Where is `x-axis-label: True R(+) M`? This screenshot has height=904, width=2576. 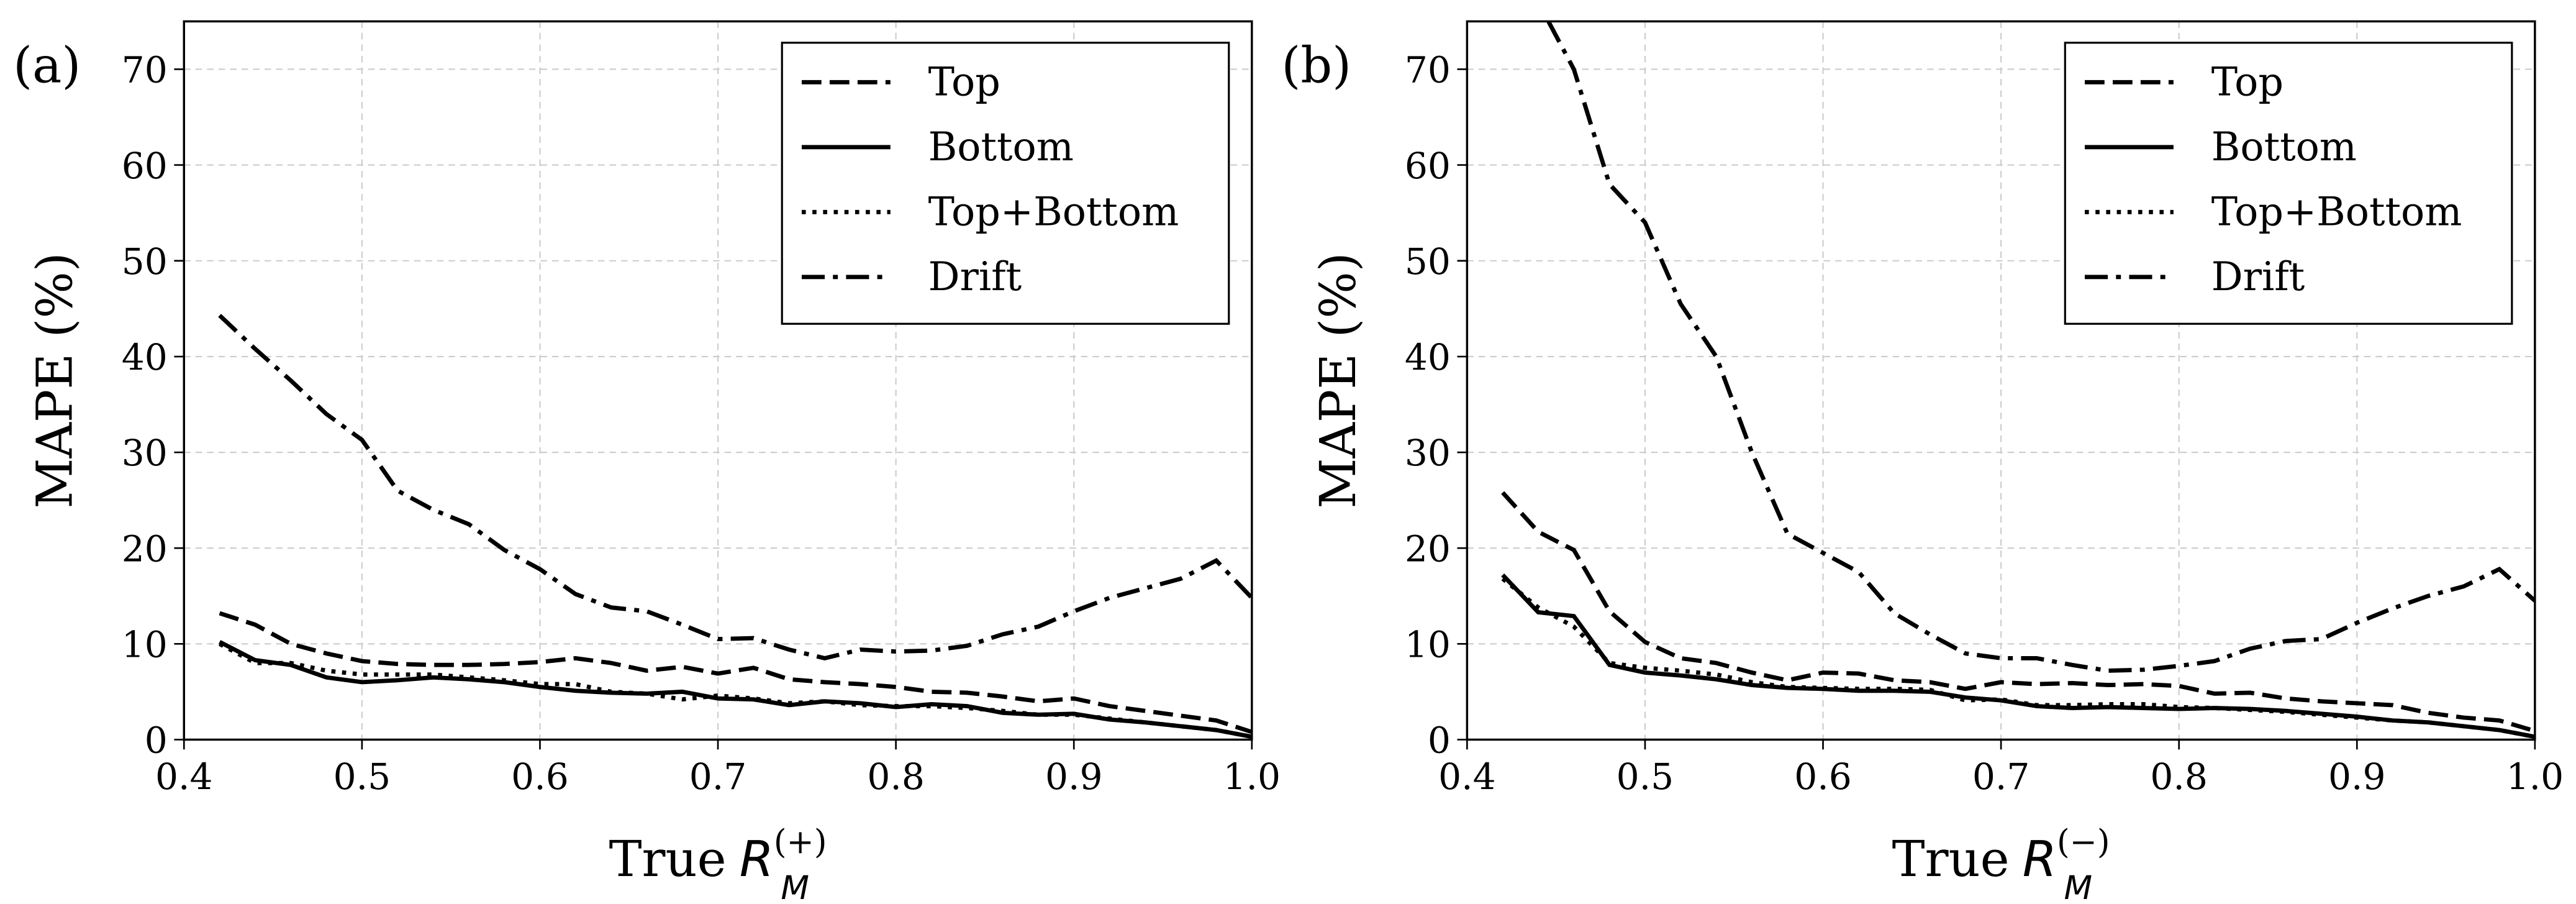 x-axis-label: True R(+) M is located at coordinates (718, 863).